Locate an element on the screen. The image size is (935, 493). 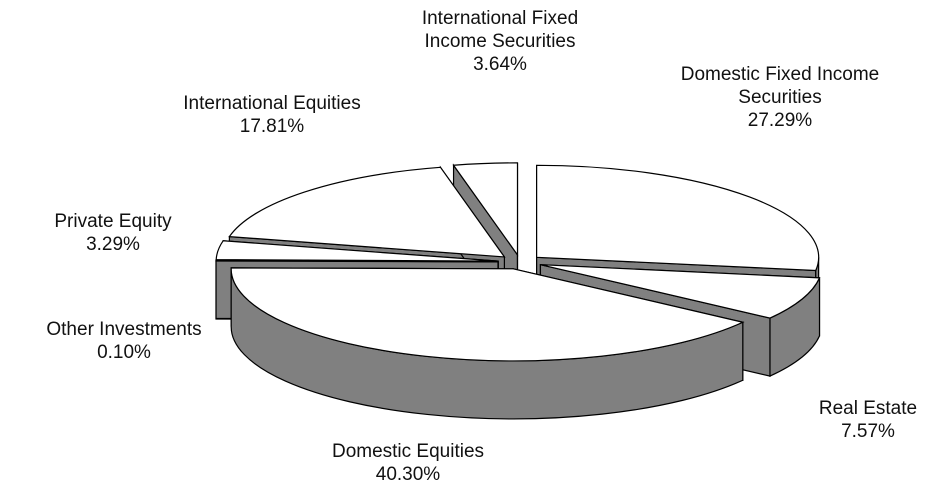
value-label: 0.10% is located at coordinates (124, 352).